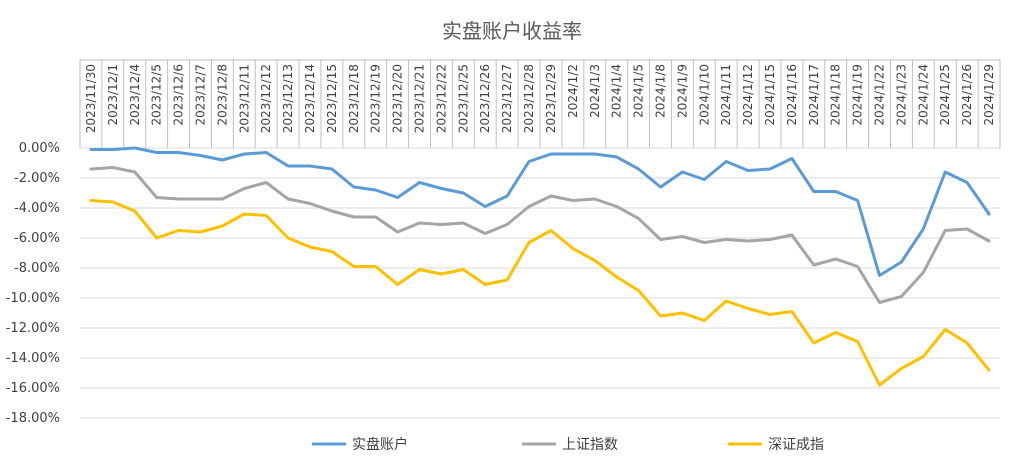 The height and width of the screenshot is (474, 1024). What do you see at coordinates (33, 328) in the screenshot?
I see `y-tick-label: -12.00%` at bounding box center [33, 328].